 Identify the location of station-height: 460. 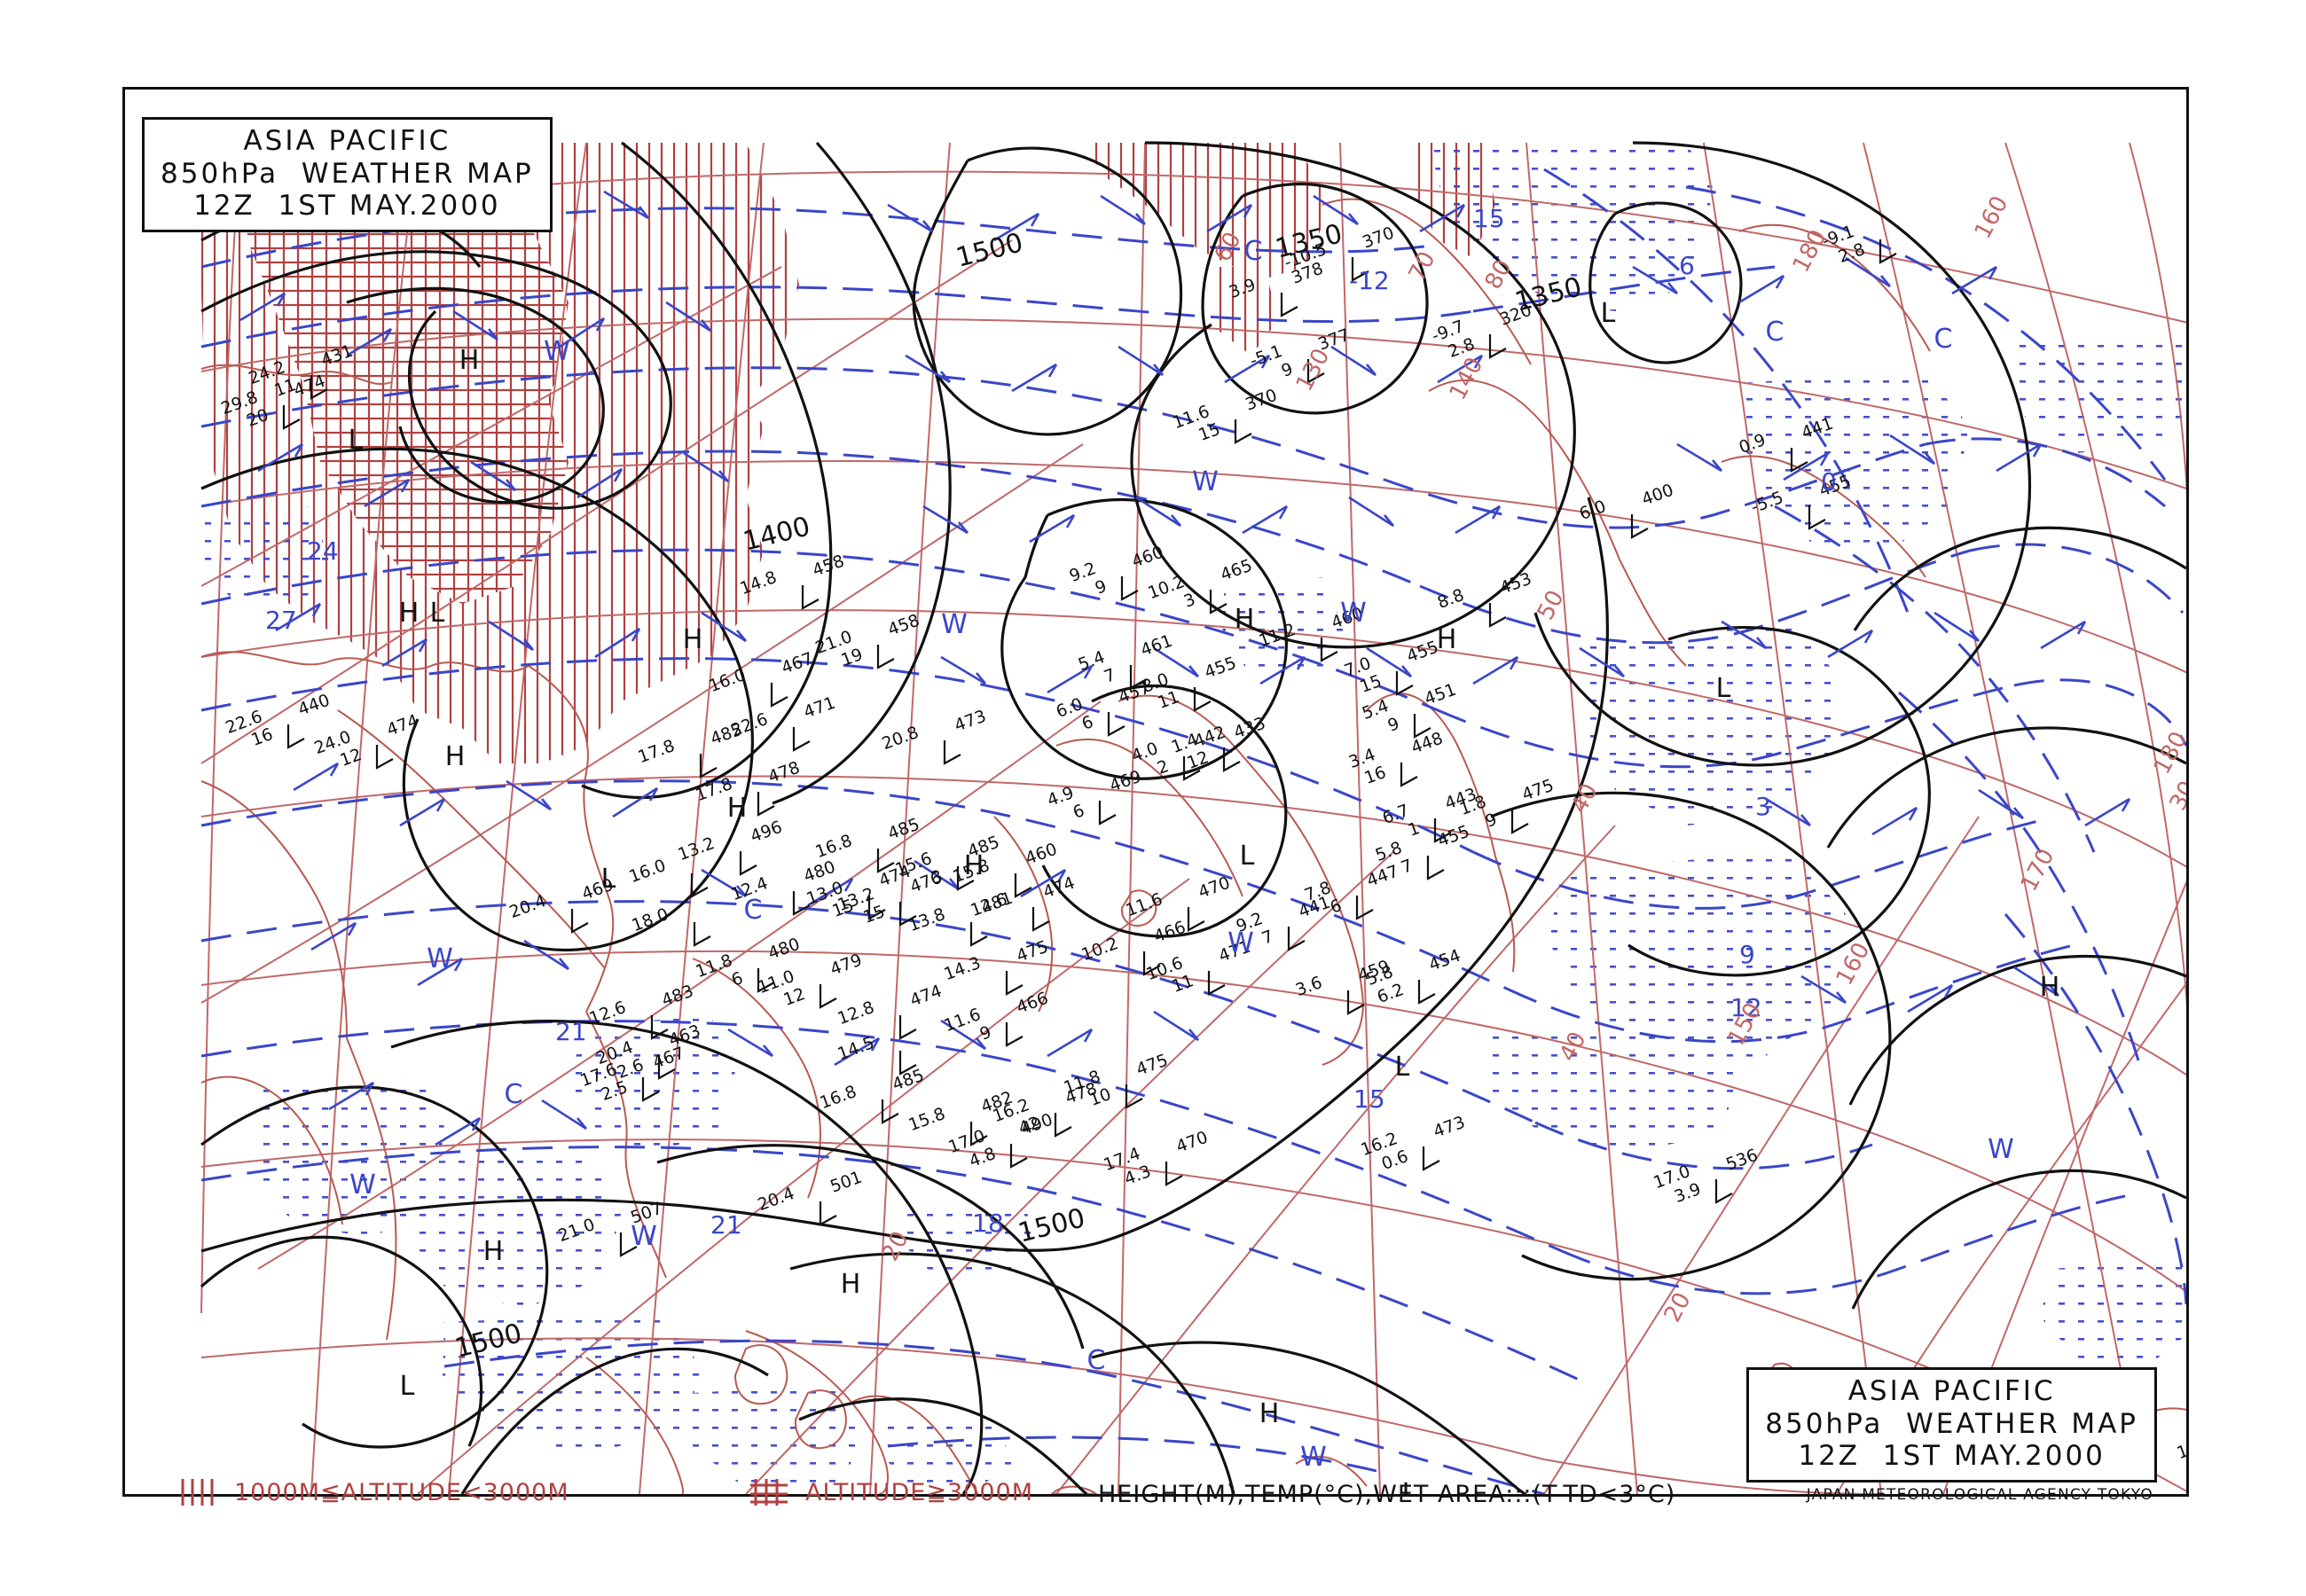
(1041, 855).